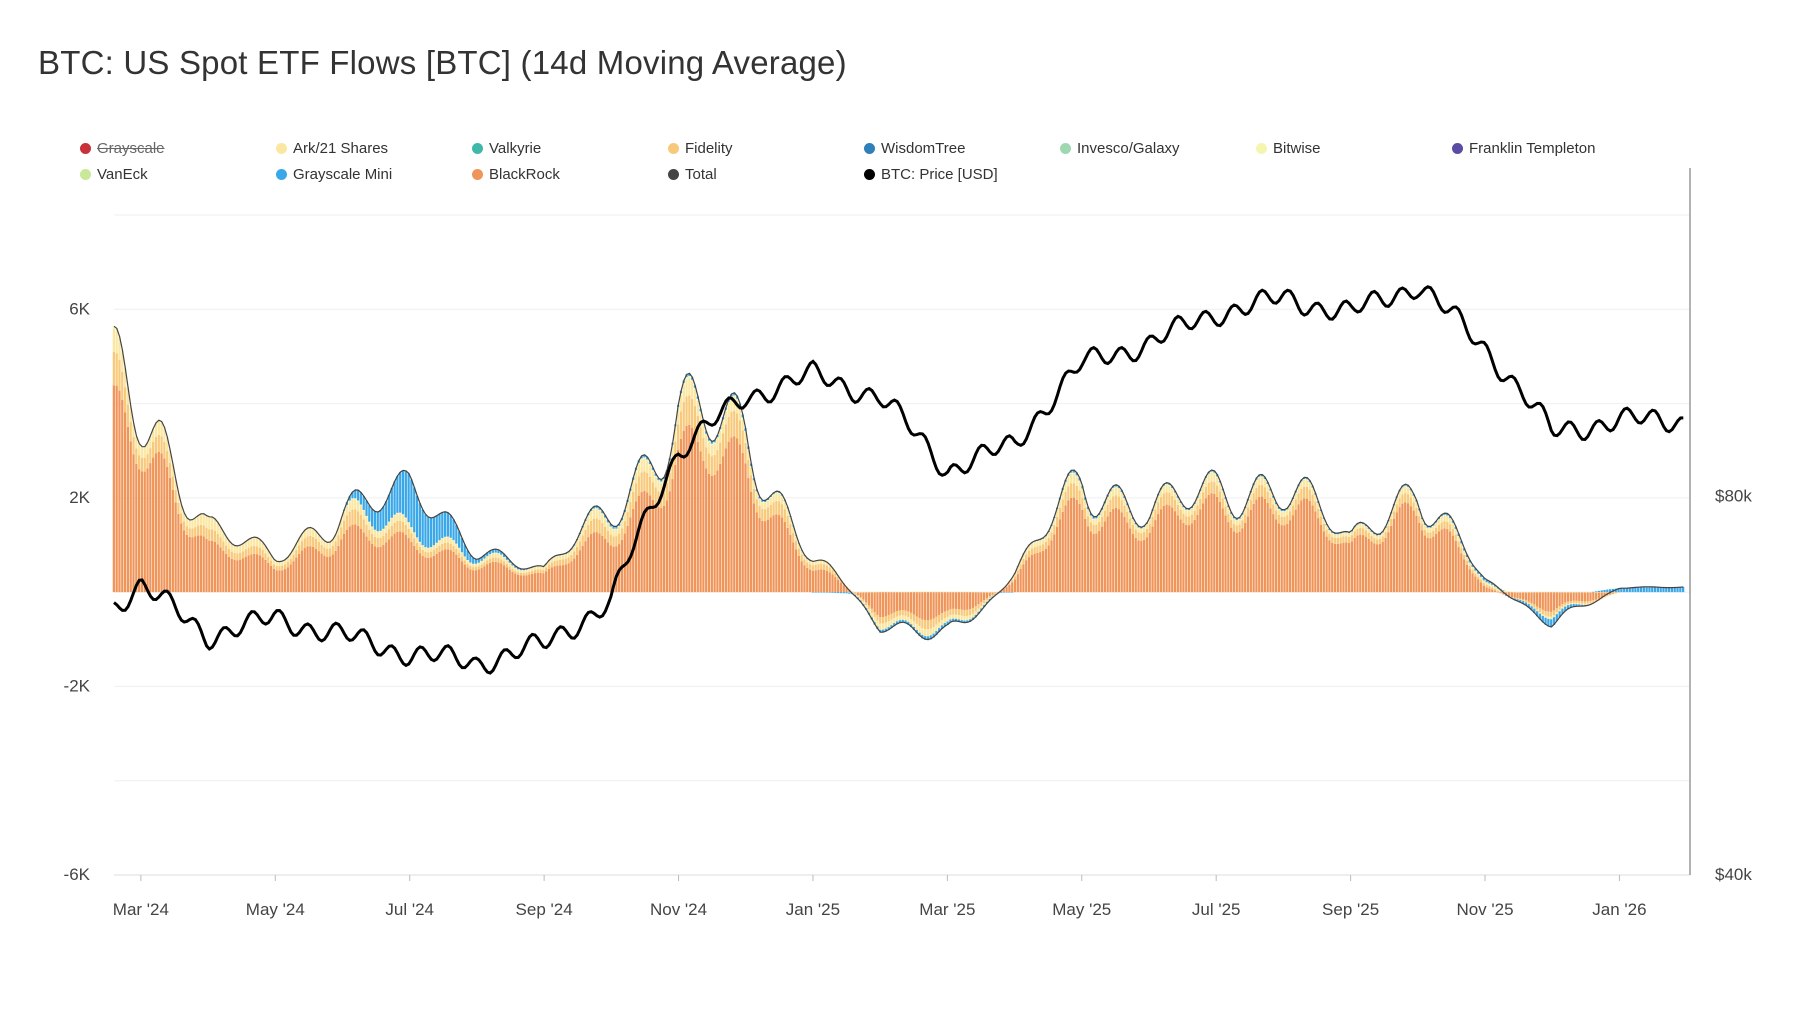  Describe the element at coordinates (516, 174) in the screenshot. I see `legend-item-blackrock: BlackRock` at that location.